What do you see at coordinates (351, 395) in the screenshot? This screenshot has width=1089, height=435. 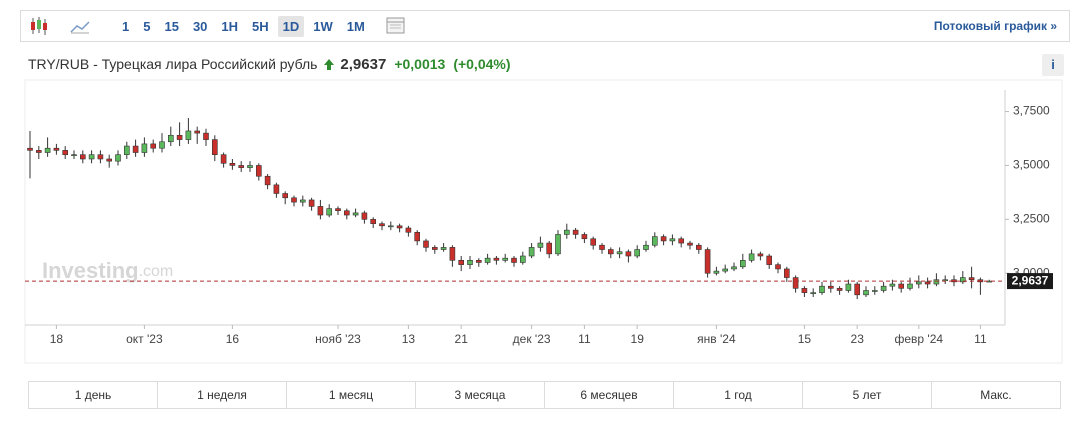 I see `period-button: 1 месяц` at bounding box center [351, 395].